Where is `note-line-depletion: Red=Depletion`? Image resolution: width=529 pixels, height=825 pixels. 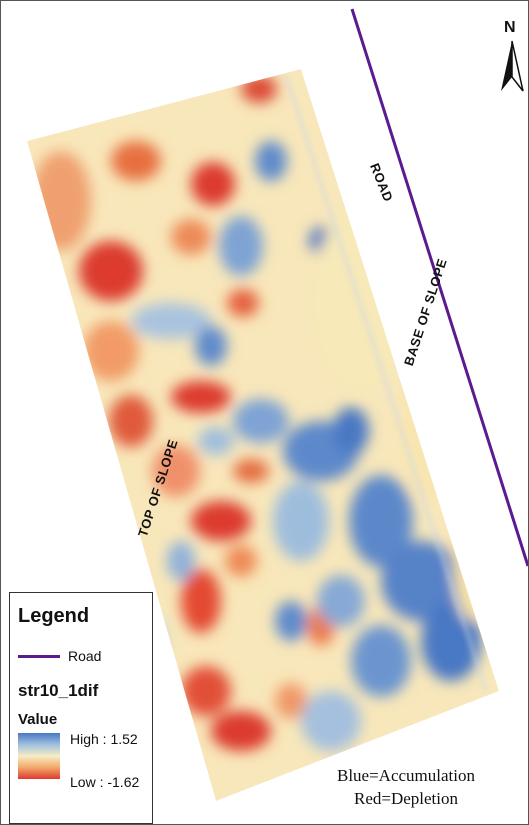
note-line-depletion: Red=Depletion is located at coordinates (405, 798).